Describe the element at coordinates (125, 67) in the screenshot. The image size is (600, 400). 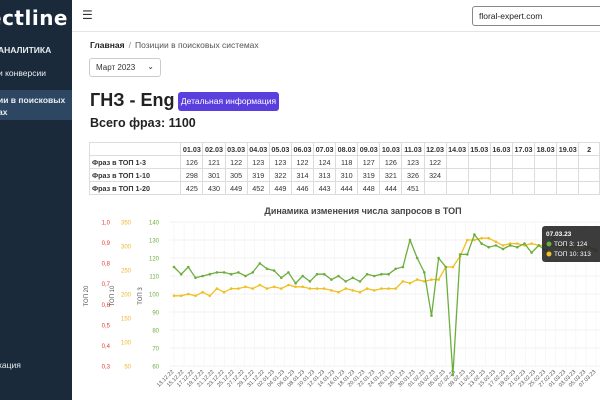
I see `month-select: Март 2023 ⌄` at that location.